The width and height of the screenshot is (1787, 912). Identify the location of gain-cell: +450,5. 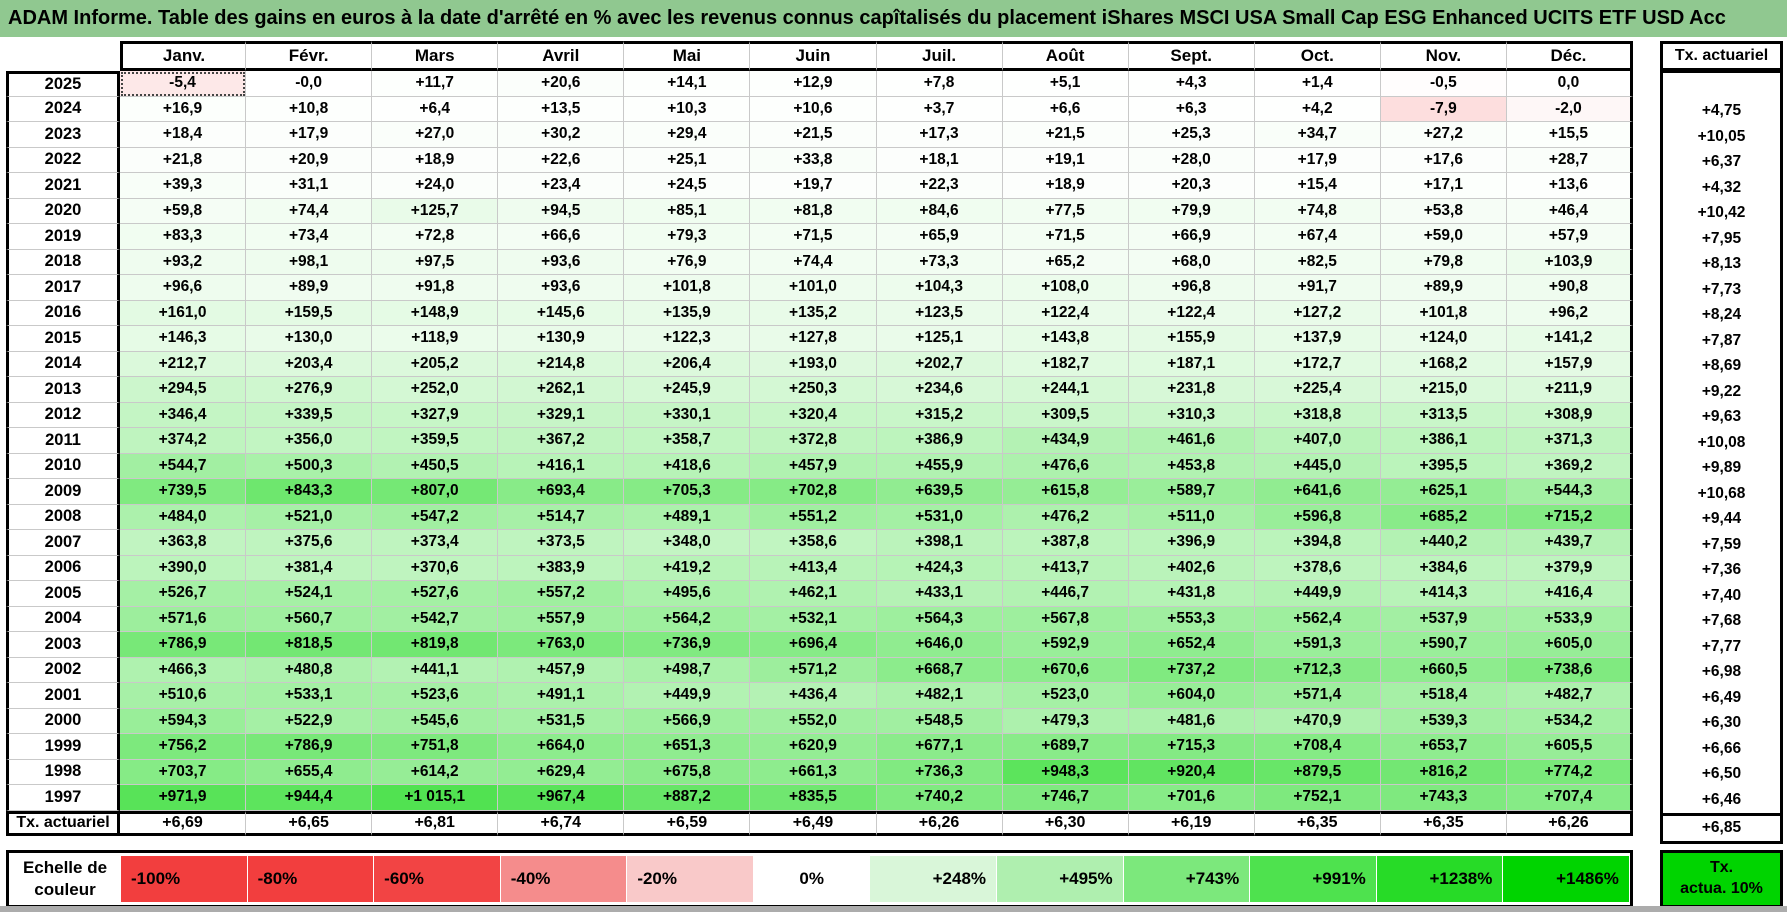
(435, 466).